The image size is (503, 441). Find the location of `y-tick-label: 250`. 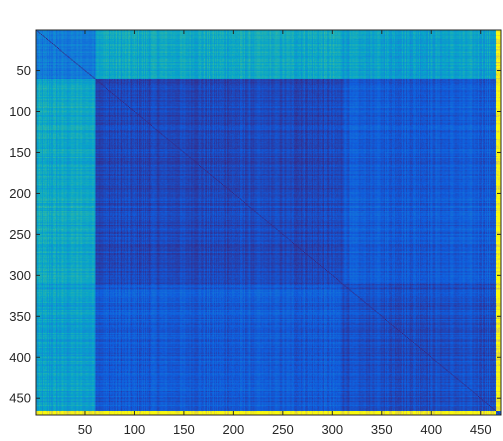

y-tick-label: 250 is located at coordinates (20, 234).